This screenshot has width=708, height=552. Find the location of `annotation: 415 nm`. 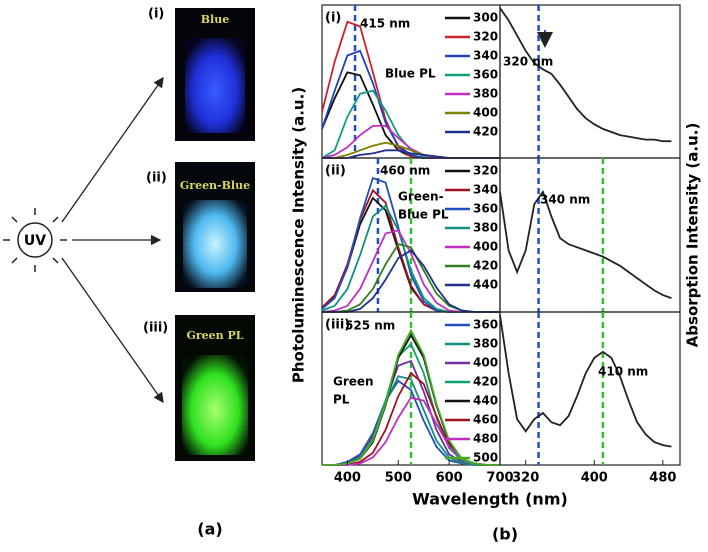

annotation: 415 nm is located at coordinates (385, 24).